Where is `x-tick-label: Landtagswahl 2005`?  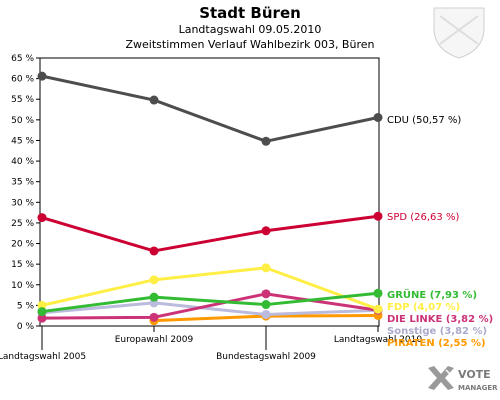 x-tick-label: Landtagswahl 2005 is located at coordinates (43, 357).